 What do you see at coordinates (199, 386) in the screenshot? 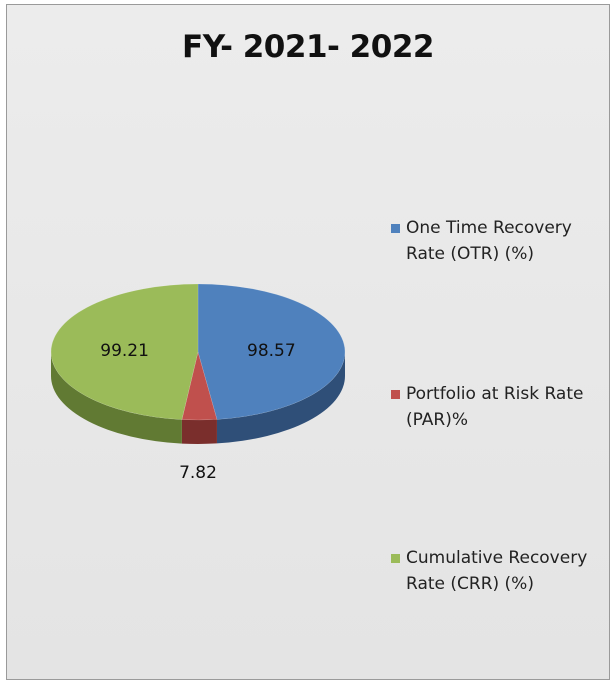
I see `pie-slice-par` at bounding box center [199, 386].